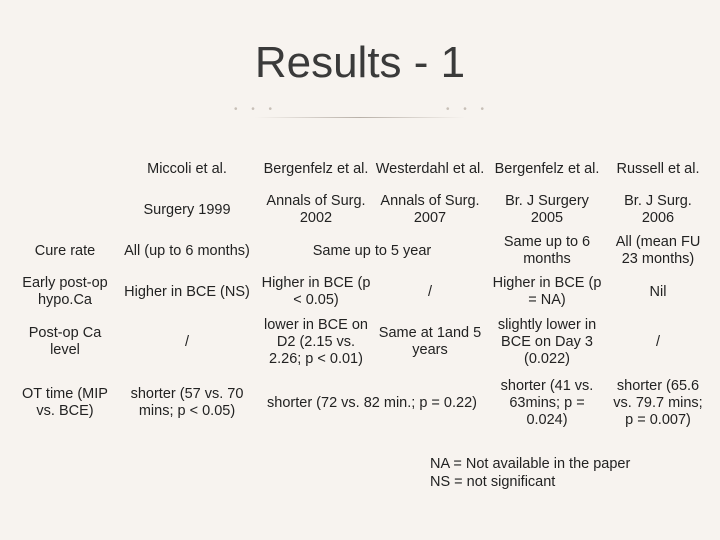  Describe the element at coordinates (547, 341) in the screenshot. I see `table-cell: slightly lower in BCE on Day 3 (0.022)` at that location.